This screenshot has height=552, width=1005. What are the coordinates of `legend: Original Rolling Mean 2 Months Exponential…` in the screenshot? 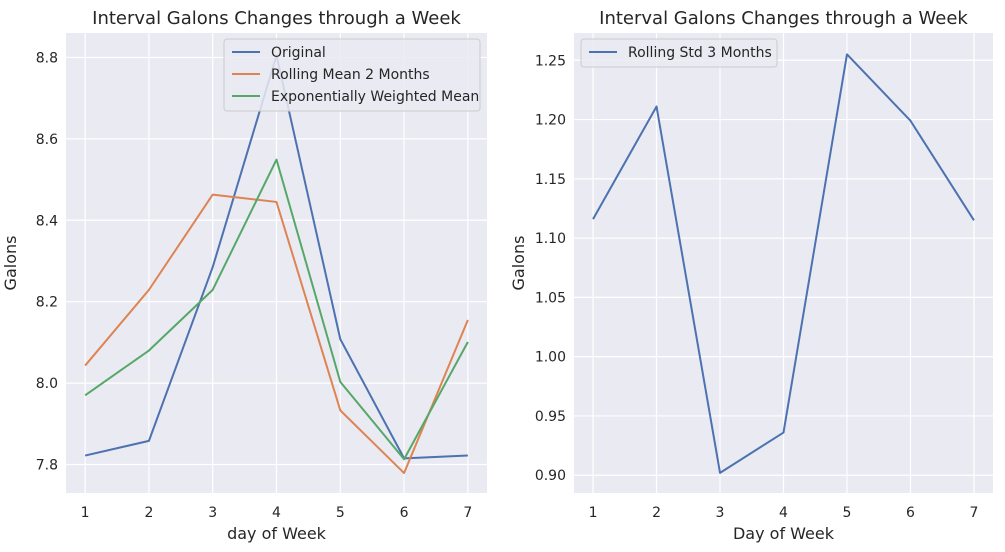 It's located at (352, 75).